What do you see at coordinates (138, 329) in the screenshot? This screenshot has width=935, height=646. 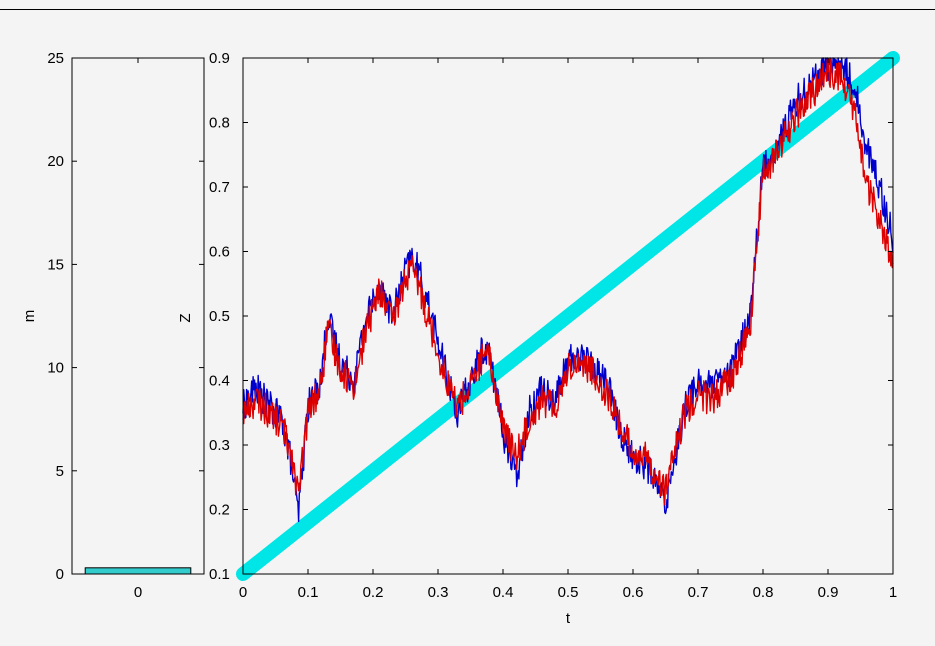 I see `m-x-ticks: 0` at bounding box center [138, 329].